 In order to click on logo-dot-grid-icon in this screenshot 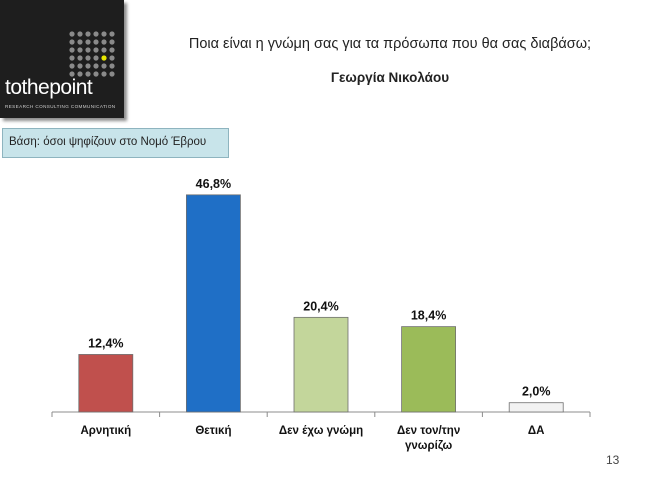, I will do `click(92, 54)`.